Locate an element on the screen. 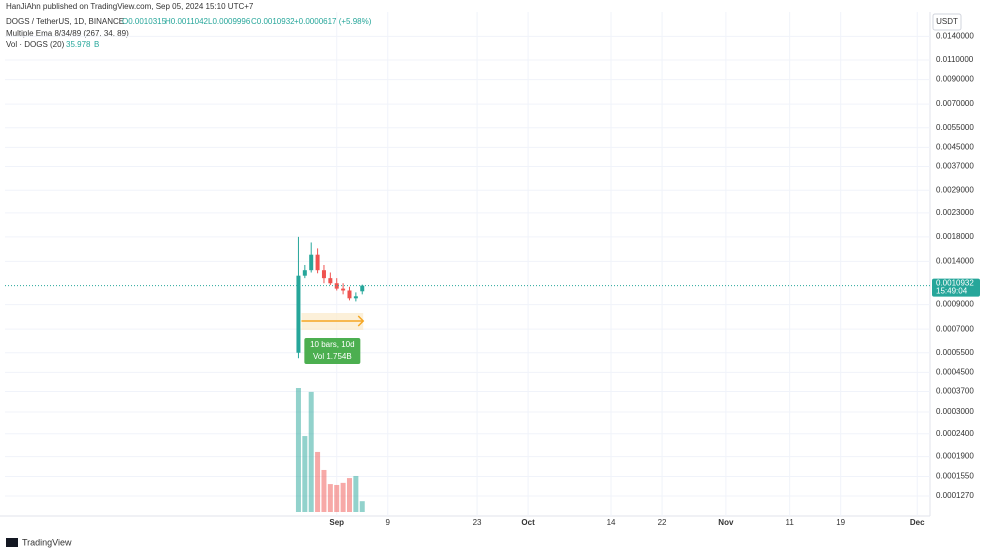  ohlc-low: L0.0009996 is located at coordinates (229, 21).